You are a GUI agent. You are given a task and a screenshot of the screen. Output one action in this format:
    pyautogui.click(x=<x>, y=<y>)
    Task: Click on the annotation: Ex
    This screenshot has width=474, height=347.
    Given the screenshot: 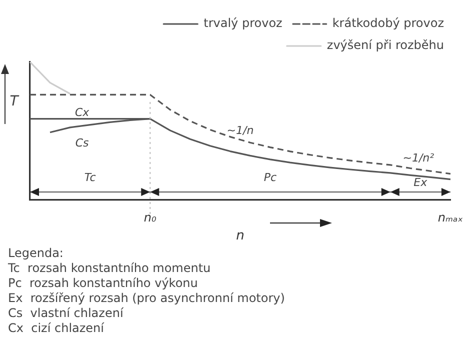 What is the action you would take?
    pyautogui.click(x=421, y=182)
    